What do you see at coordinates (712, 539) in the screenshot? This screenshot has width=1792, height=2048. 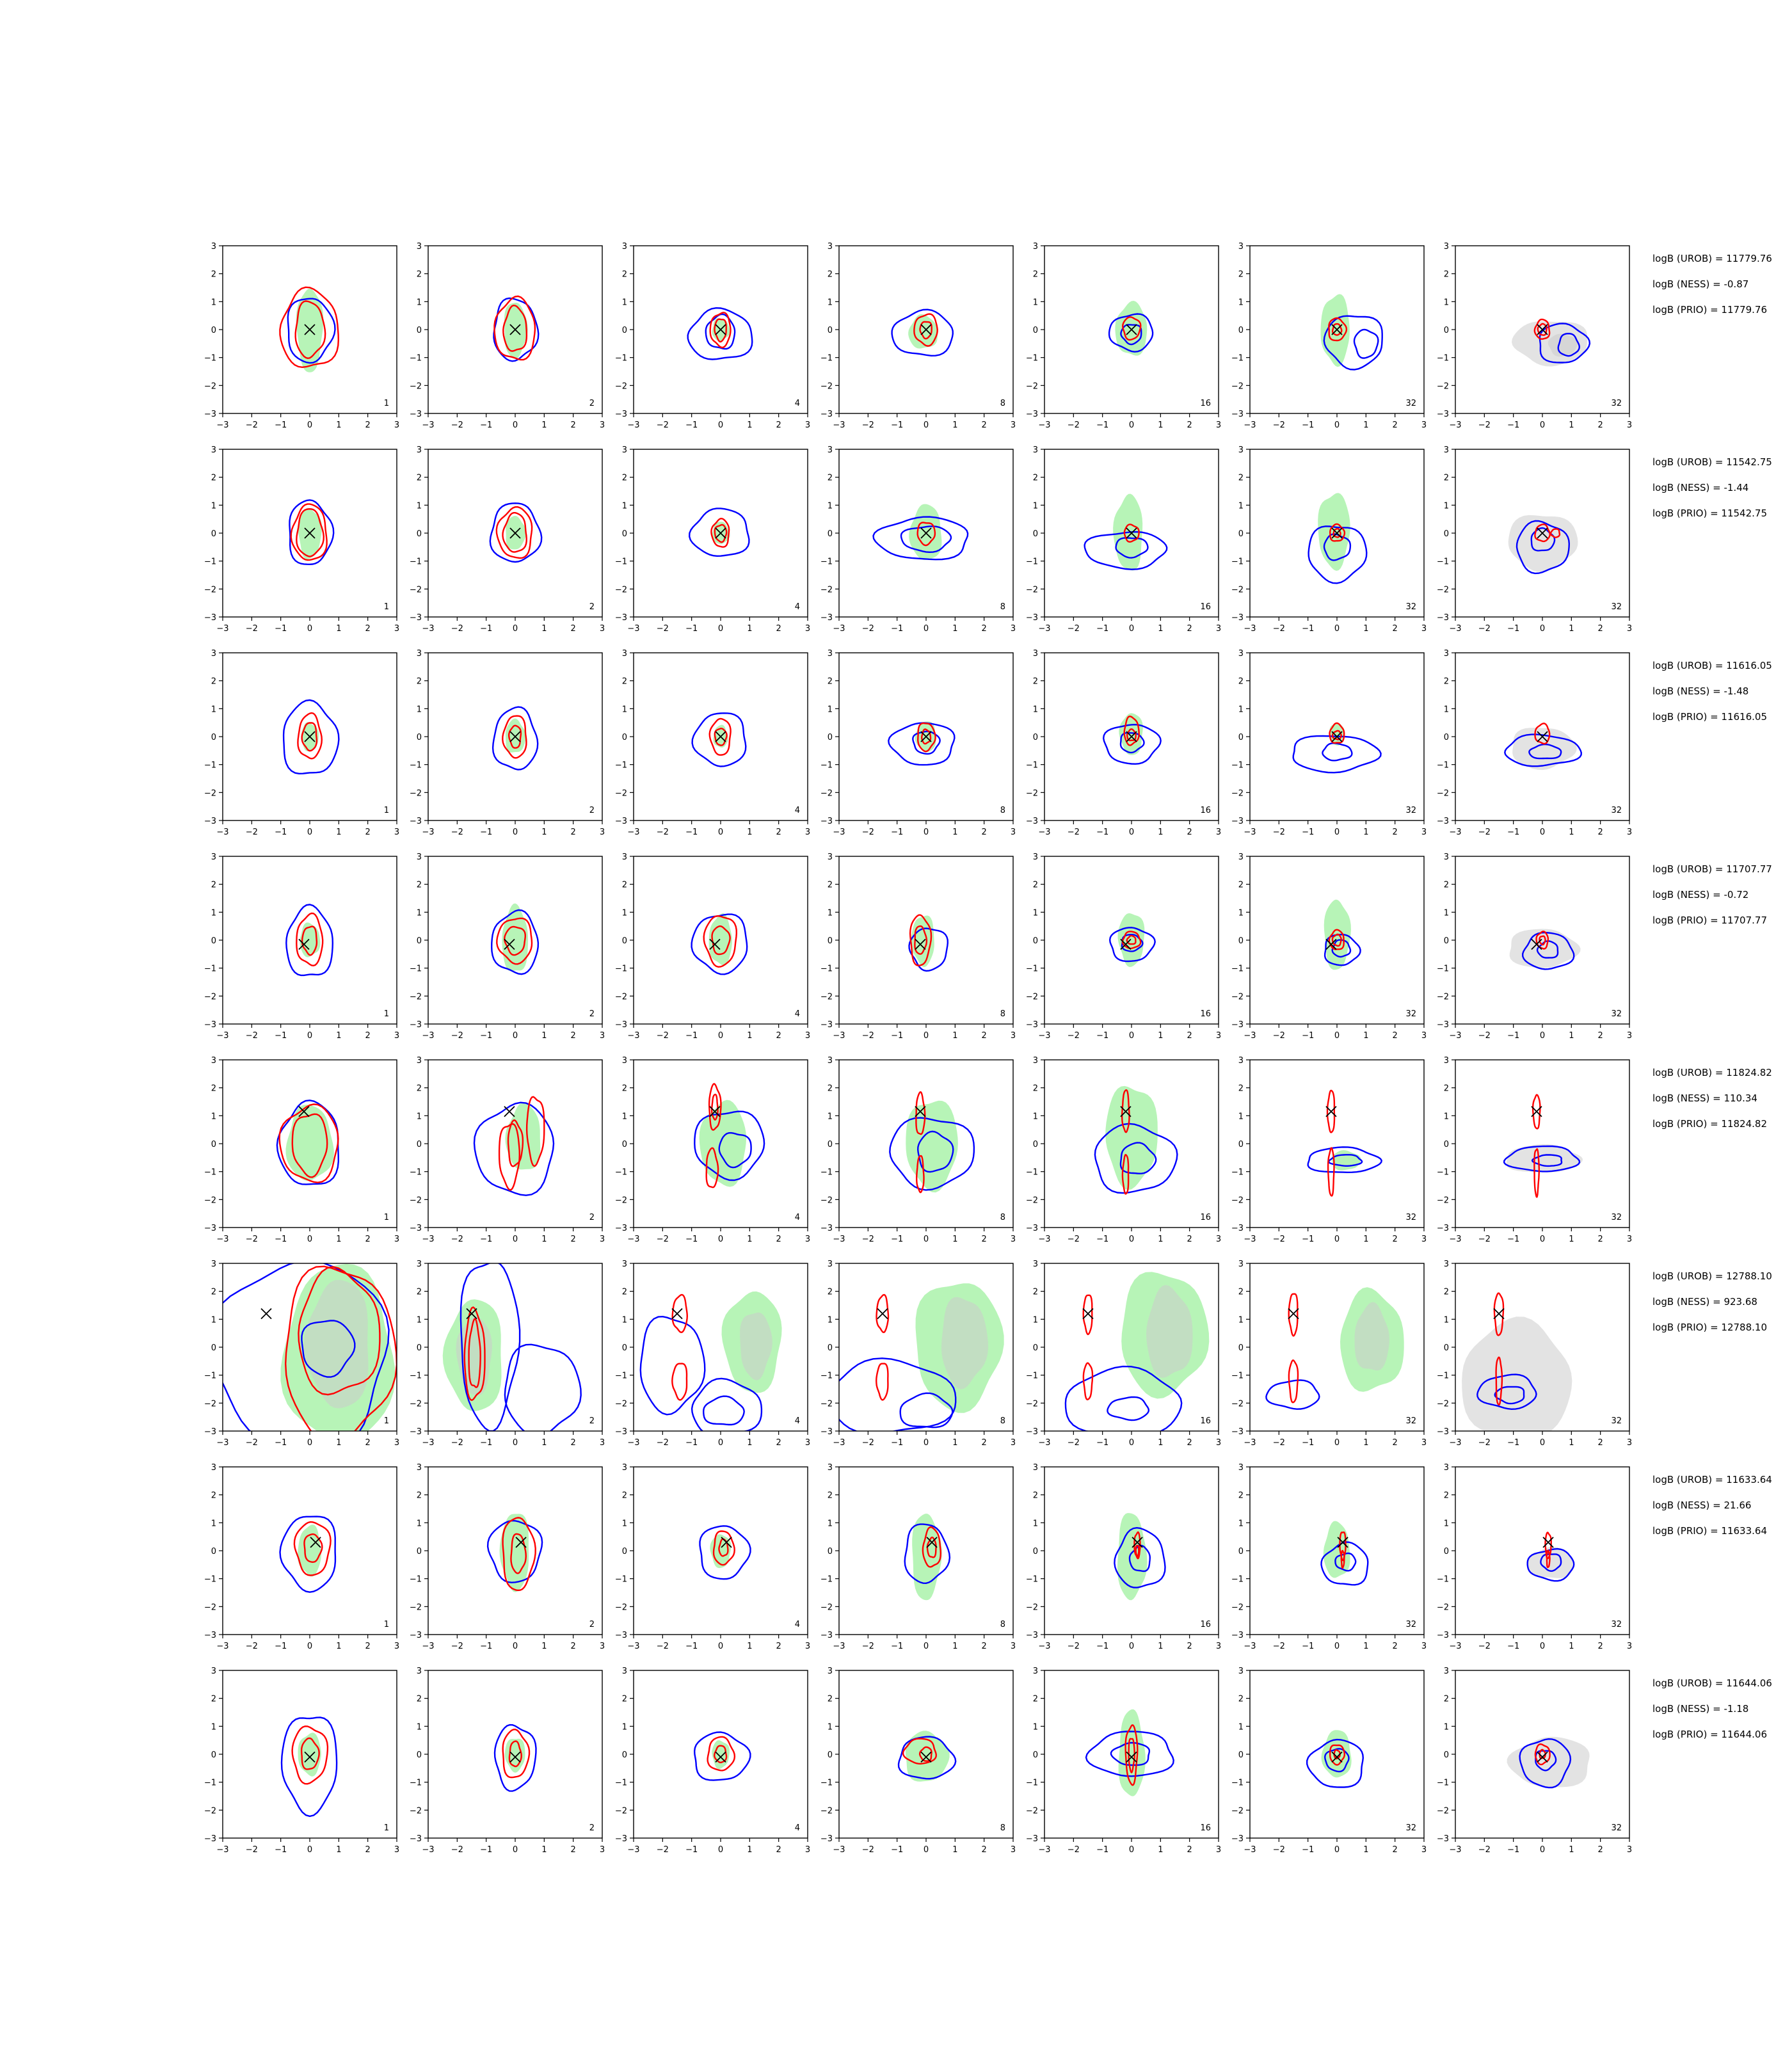 I see `panel-r2-c3: −3−3 −2 −2 −1 −1 0 0 1 1 2 2 3 3 4` at bounding box center [712, 539].